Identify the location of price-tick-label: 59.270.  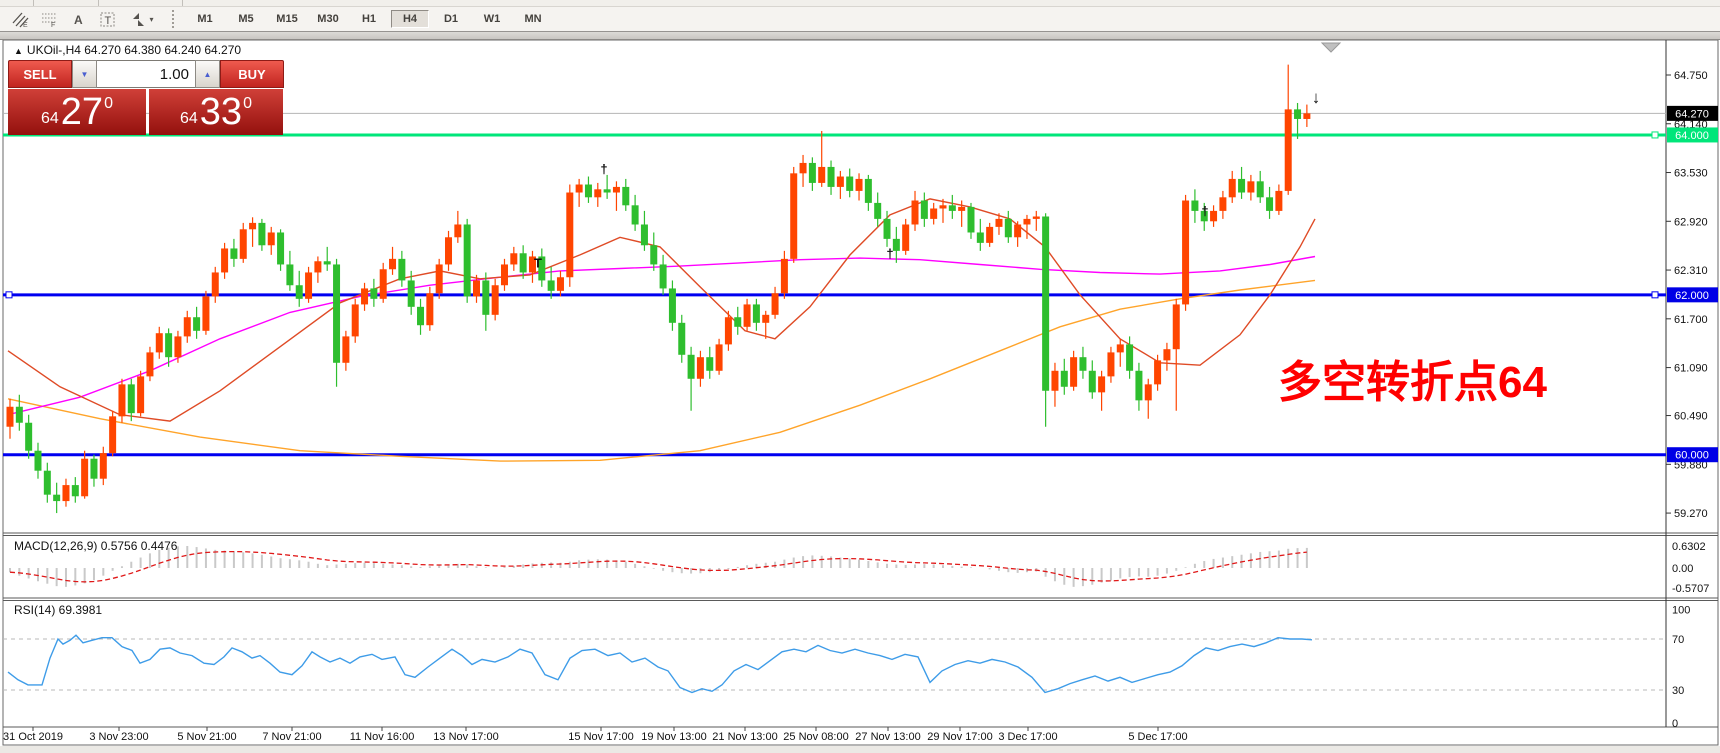
(1691, 514).